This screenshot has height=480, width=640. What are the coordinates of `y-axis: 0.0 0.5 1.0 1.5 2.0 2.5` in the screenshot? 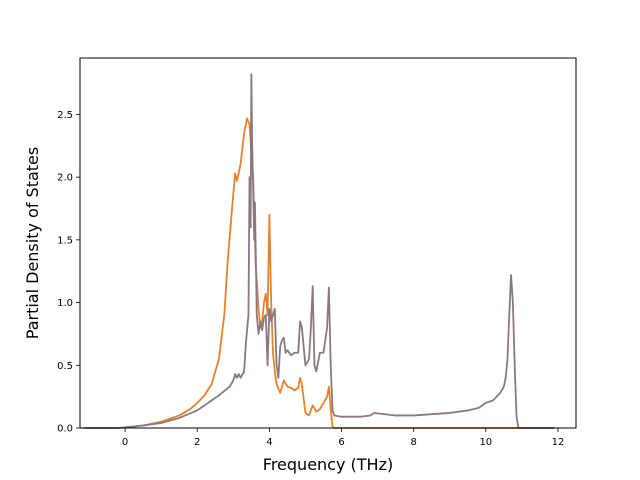 It's located at (68, 272).